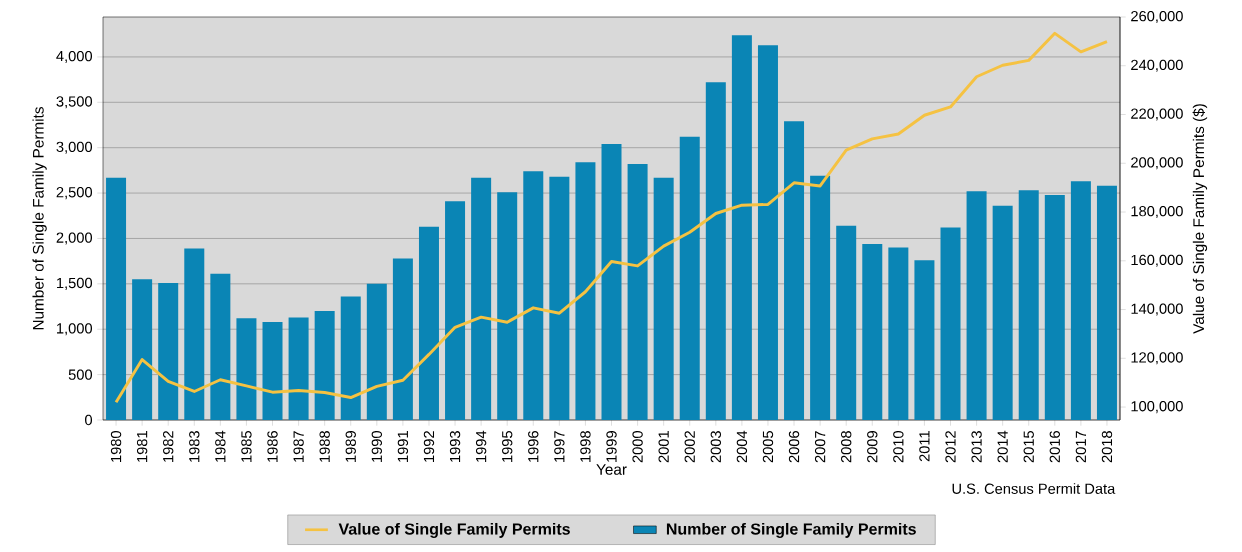 This screenshot has width=1242, height=552. What do you see at coordinates (1107, 447) in the screenshot?
I see `x-tick-label: 2018` at bounding box center [1107, 447].